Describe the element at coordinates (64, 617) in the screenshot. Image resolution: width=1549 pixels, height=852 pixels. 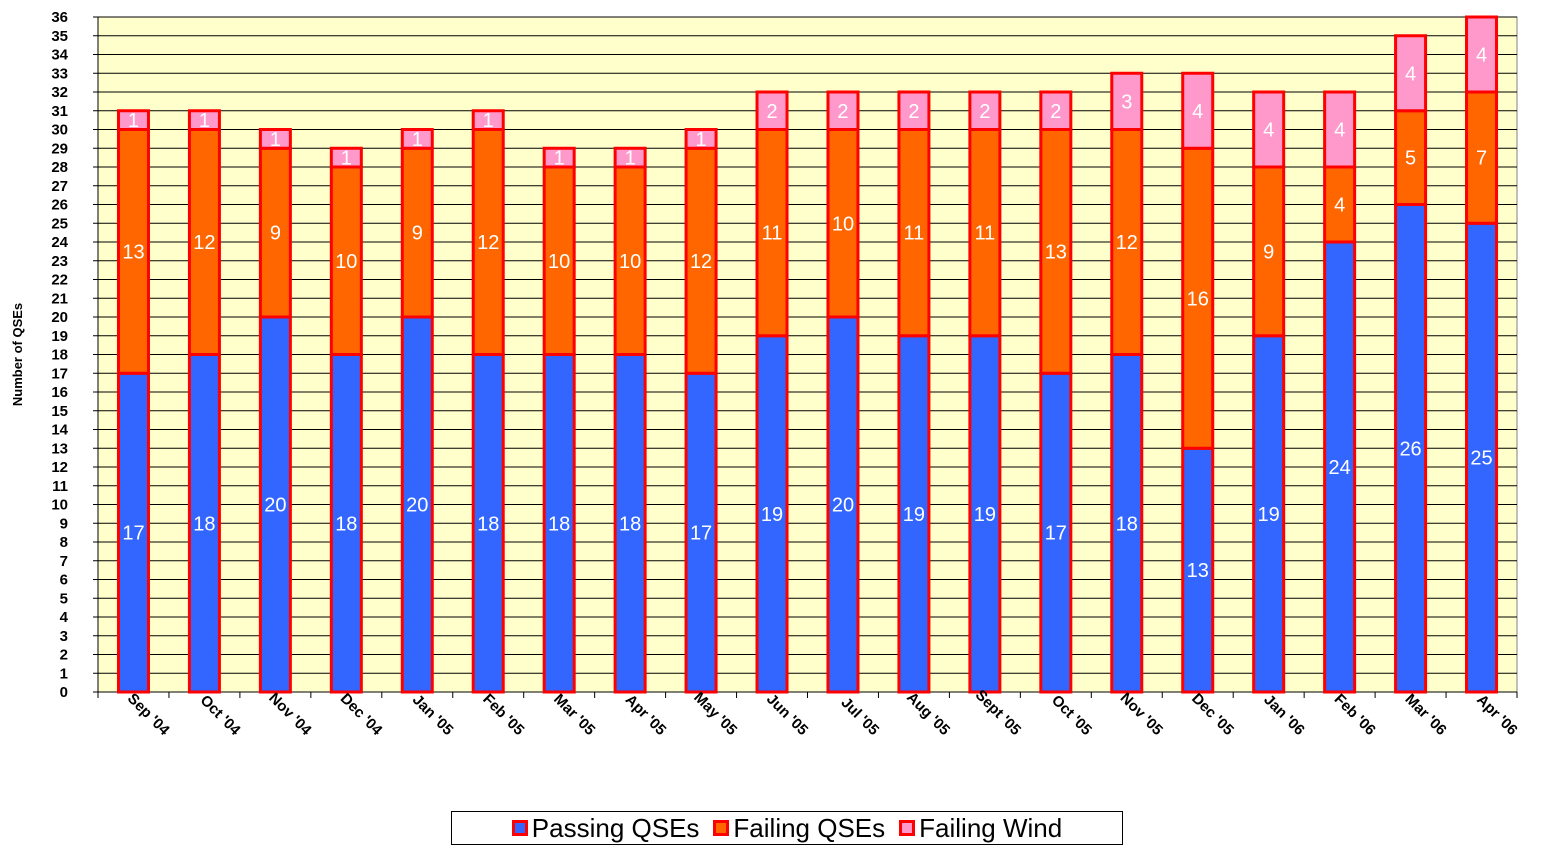
I see `y-tick-label: 4` at that location.